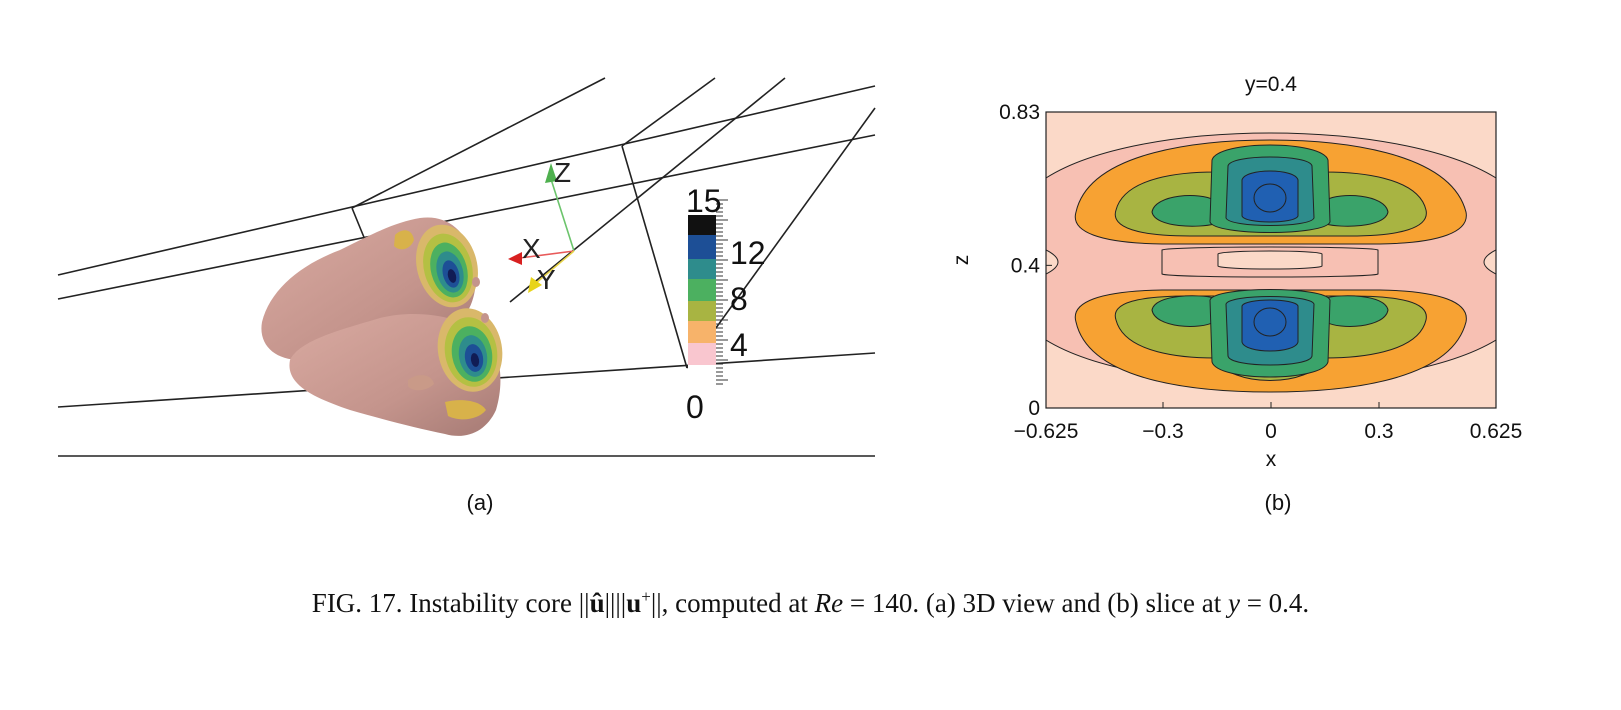 The height and width of the screenshot is (710, 1621). I want to click on colorbar-tick-12: 12, so click(748, 253).